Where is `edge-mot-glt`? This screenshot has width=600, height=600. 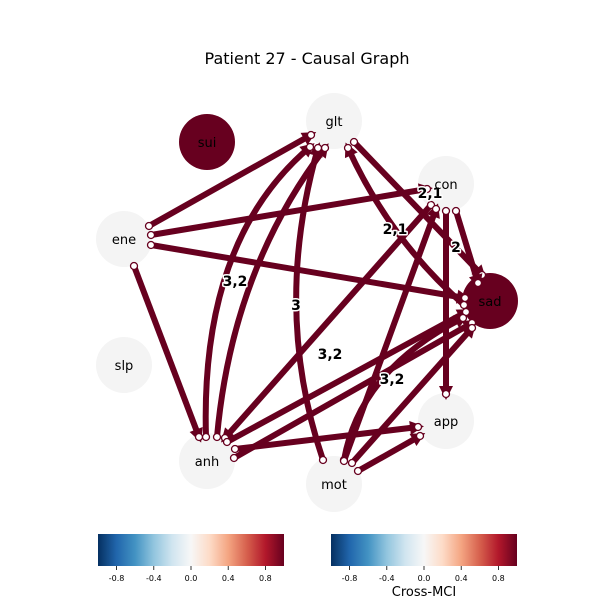
edge-mot-glt is located at coordinates (310, 303).